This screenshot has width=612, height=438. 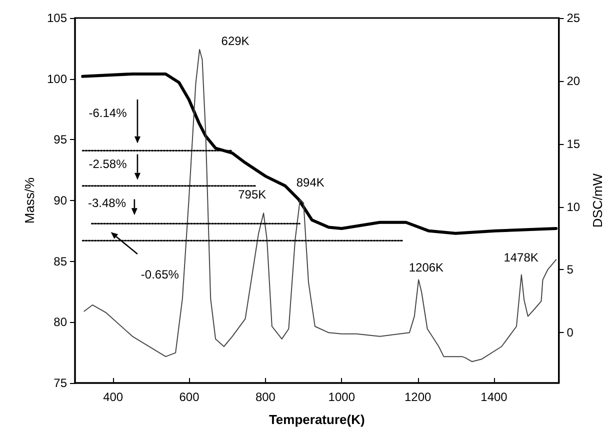 I want to click on y-tick-label: 100, so click(x=57, y=79).